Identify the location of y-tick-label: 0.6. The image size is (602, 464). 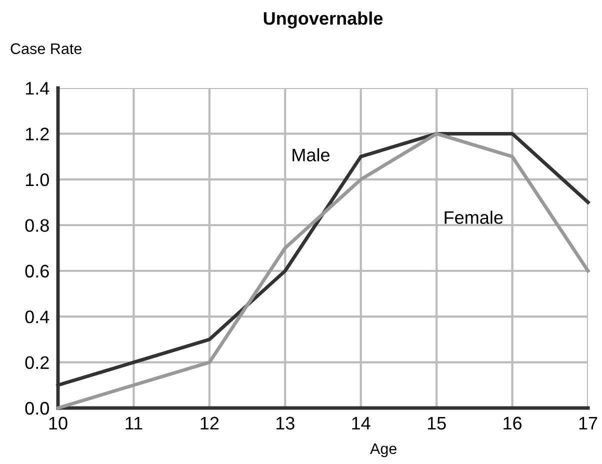
(37, 271).